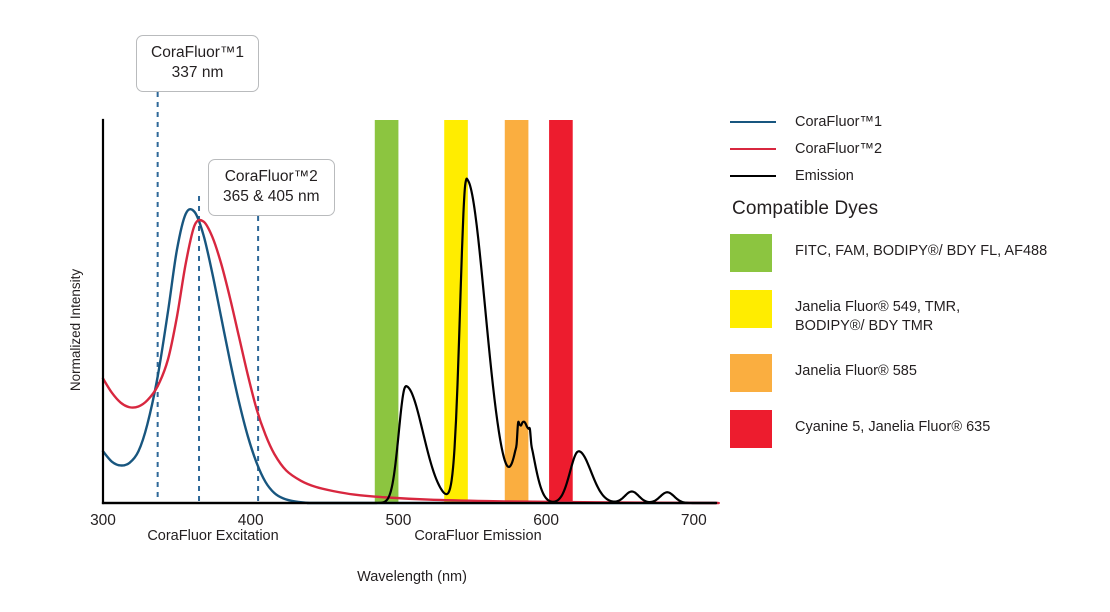 The height and width of the screenshot is (612, 1110). Describe the element at coordinates (878, 307) in the screenshot. I see `dye-label-line1: Janelia Fluor® 549, TMR,` at that location.